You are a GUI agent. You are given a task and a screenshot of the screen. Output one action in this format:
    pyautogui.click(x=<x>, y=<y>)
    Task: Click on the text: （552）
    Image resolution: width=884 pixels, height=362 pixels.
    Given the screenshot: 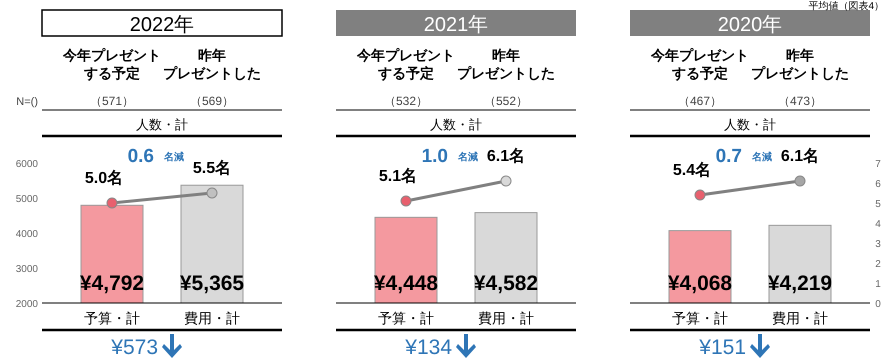 What is the action you would take?
    pyautogui.click(x=506, y=101)
    